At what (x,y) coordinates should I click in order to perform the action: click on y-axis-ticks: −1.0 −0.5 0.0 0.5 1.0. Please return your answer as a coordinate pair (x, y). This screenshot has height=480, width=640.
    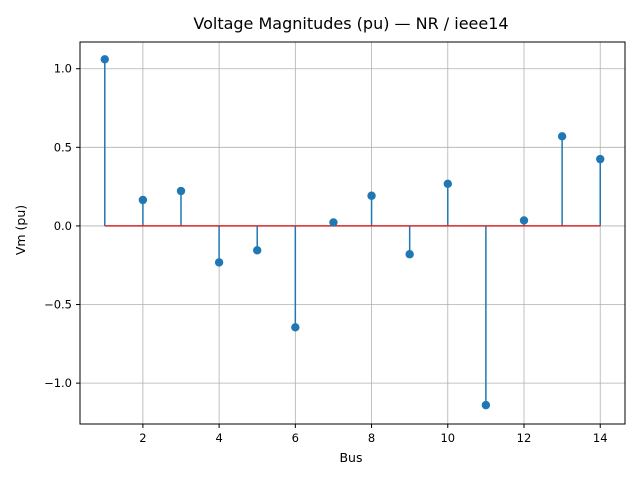
    Looking at the image, I should click on (62, 226).